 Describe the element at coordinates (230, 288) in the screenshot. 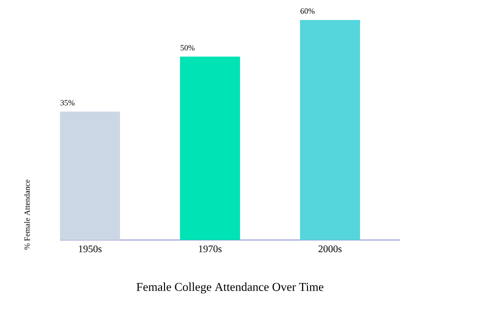

I see `text: Female College Attendance Over Time` at that location.